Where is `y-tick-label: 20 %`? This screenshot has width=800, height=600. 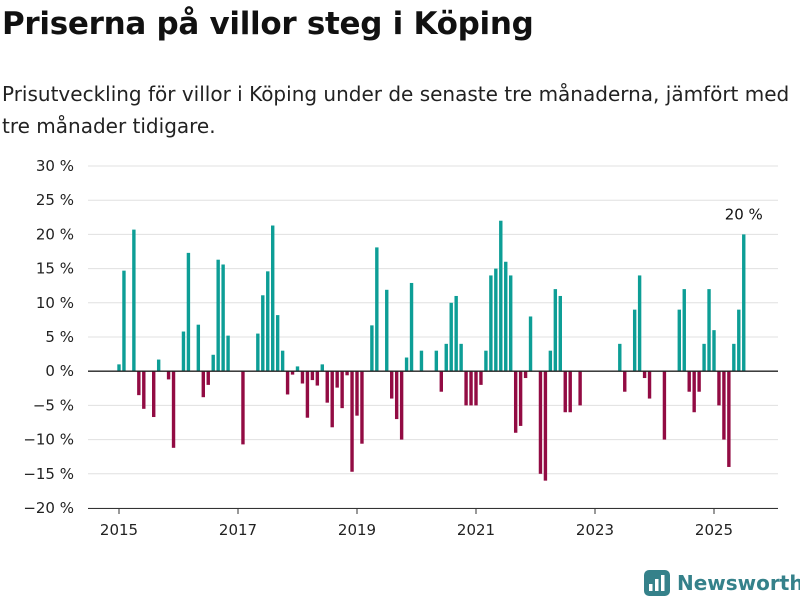
y-tick-label: 20 % is located at coordinates (55, 234).